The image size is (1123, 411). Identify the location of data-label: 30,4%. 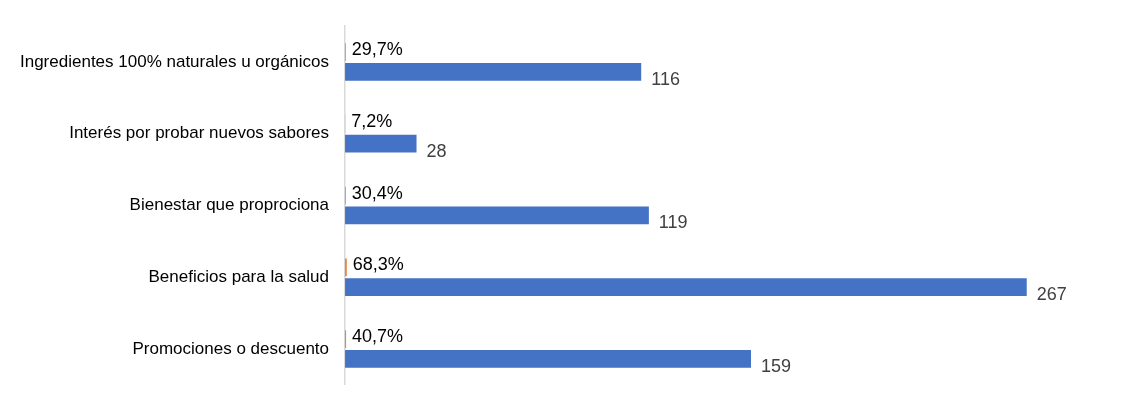
(377, 192).